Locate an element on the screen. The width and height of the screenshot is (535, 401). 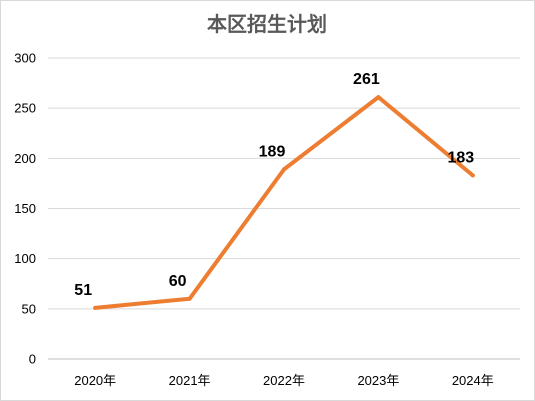
x-tick-label: 2023年 is located at coordinates (378, 380).